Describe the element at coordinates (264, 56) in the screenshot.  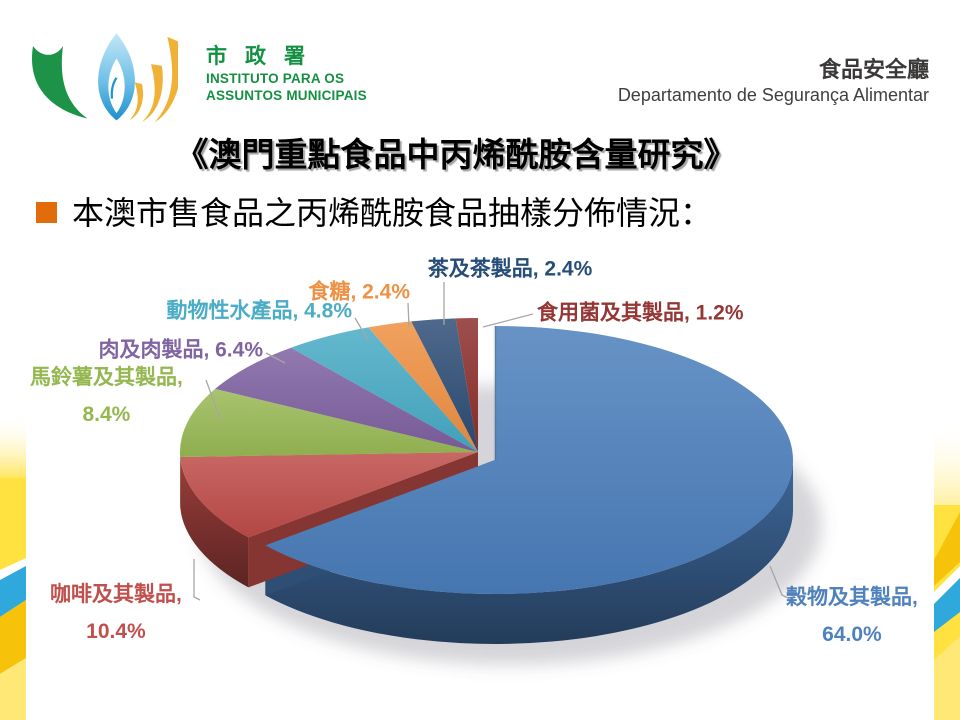
I see `logo-title-zh: 市政署` at that location.